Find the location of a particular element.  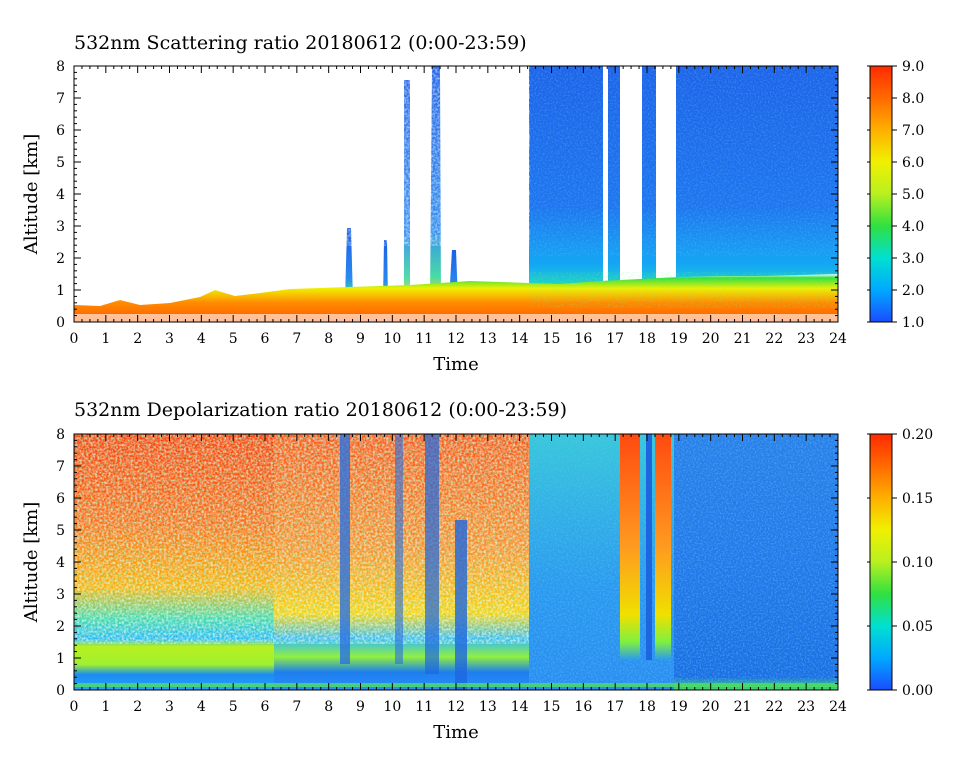

colorbar-tick-label: 0.05 is located at coordinates (917, 627).